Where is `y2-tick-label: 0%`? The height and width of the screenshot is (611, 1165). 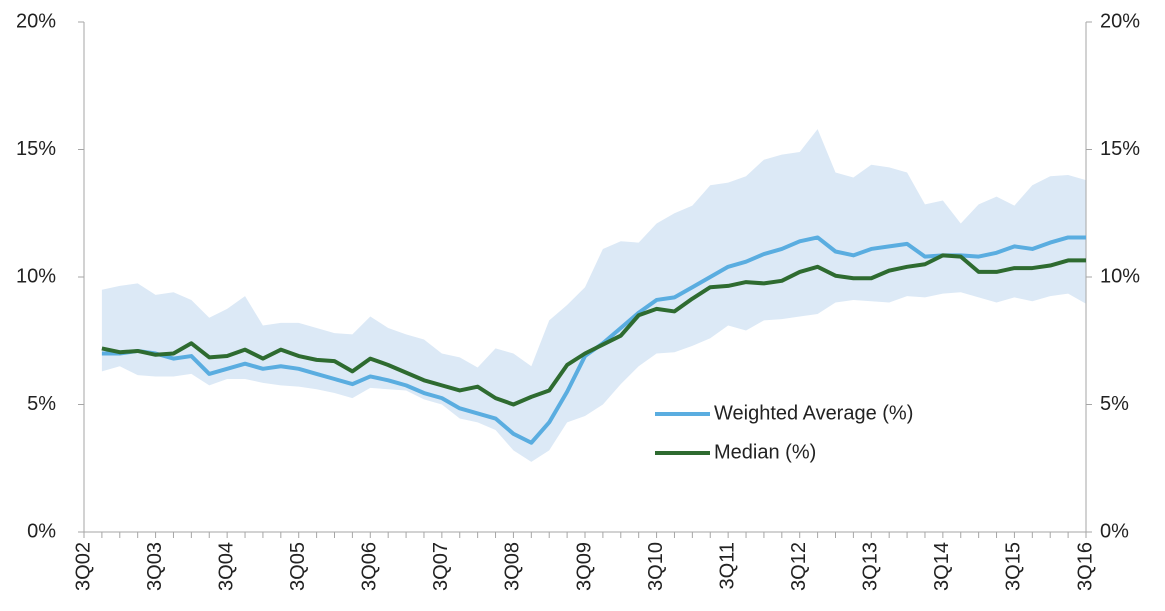 y2-tick-label: 0% is located at coordinates (1114, 531).